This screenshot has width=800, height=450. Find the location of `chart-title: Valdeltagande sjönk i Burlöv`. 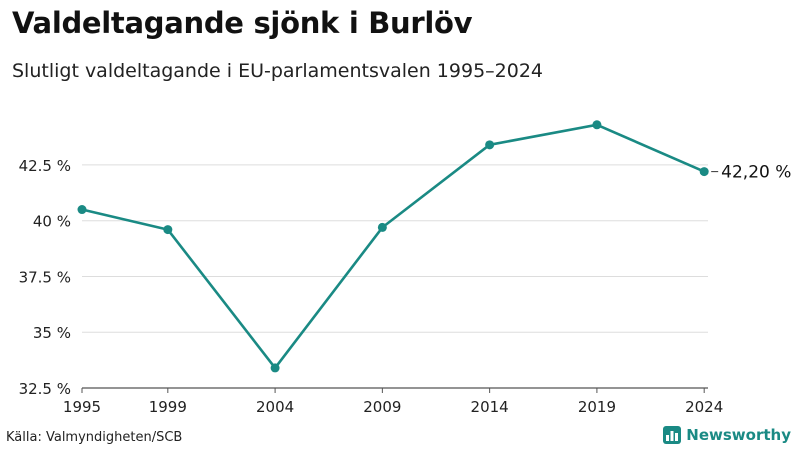

chart-title: Valdeltagande sjönk i Burlöv is located at coordinates (242, 23).